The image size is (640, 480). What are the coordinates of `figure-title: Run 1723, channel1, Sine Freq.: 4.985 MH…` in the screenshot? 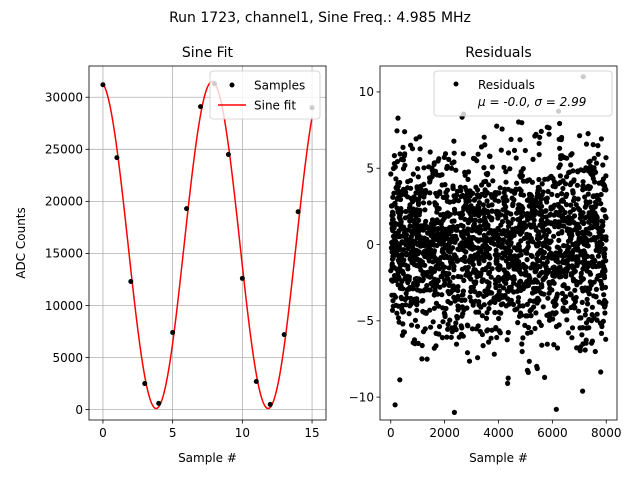 It's located at (320, 18).